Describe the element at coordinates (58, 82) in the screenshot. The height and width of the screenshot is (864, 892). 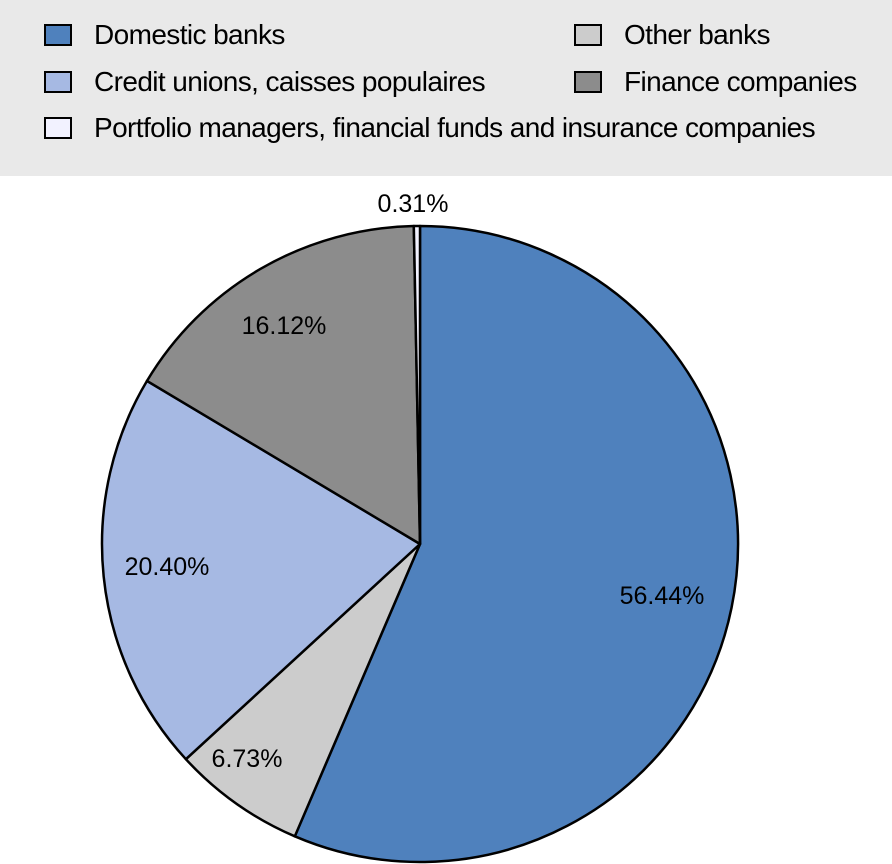
I see `legend-swatch-credit-unions` at that location.